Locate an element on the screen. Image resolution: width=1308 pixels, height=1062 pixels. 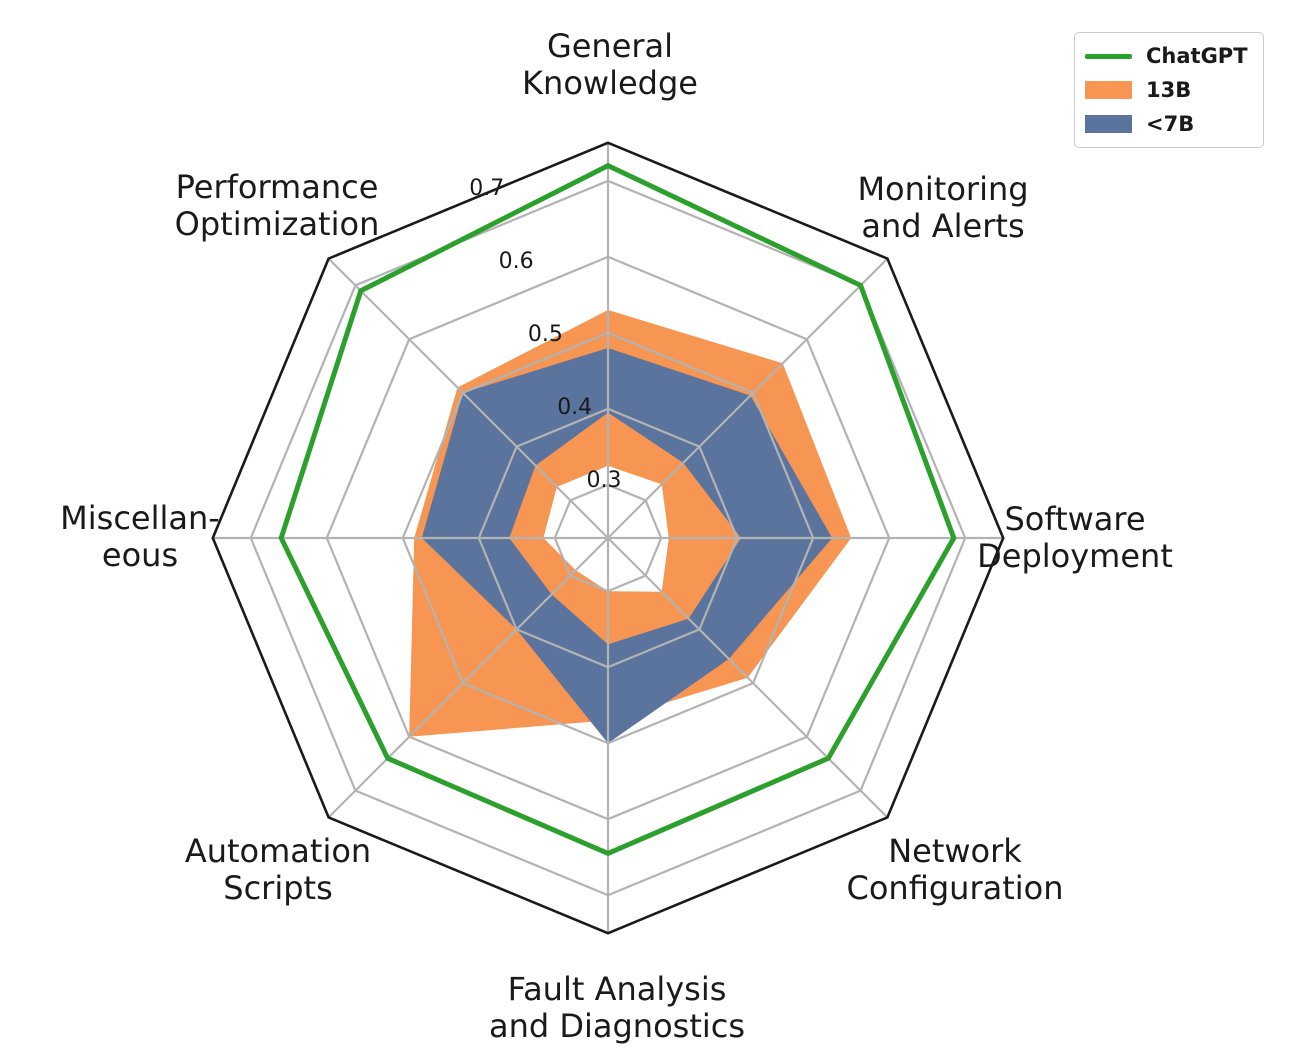
axis-label-general-knowledge: General Knowledge is located at coordinates (610, 64).